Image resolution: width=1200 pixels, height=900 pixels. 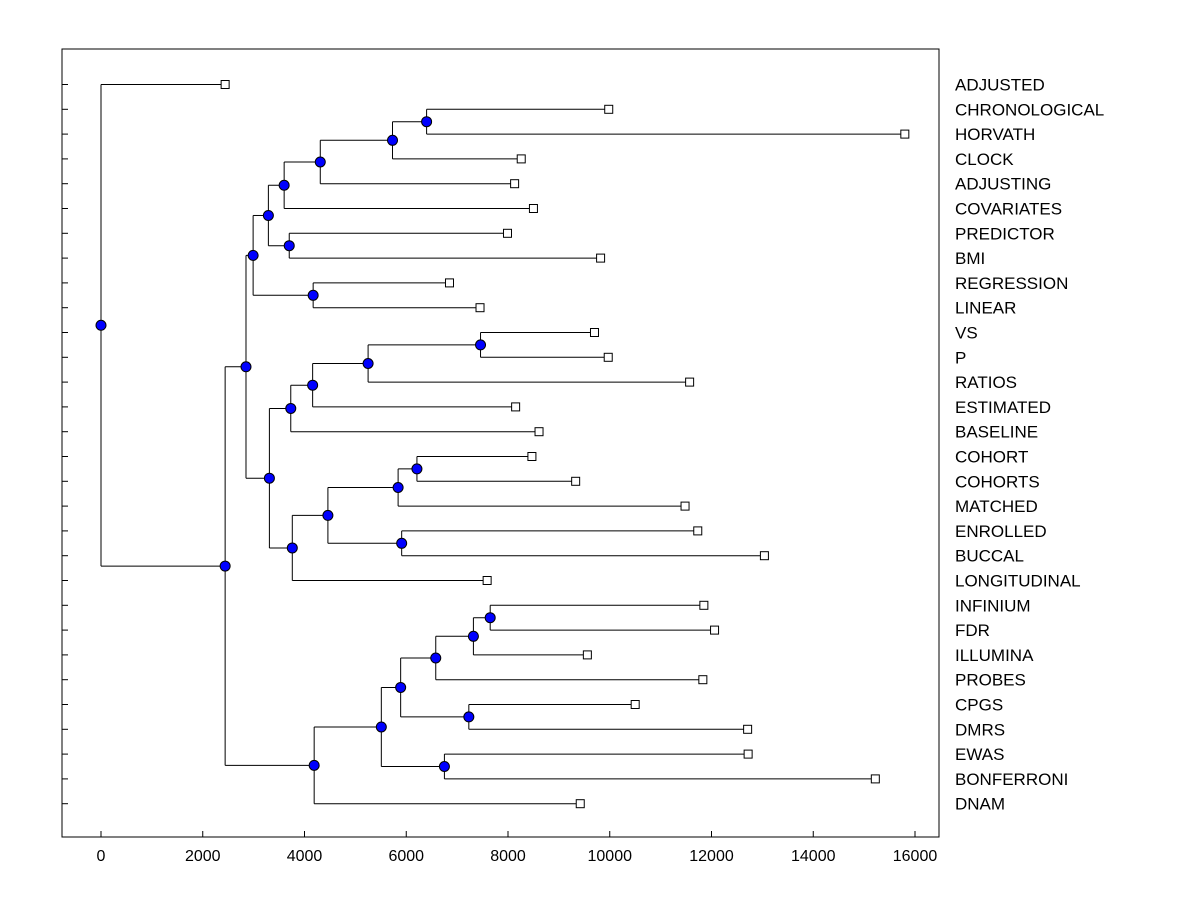 What do you see at coordinates (984, 159) in the screenshot?
I see `leaf-label: CLOCK` at bounding box center [984, 159].